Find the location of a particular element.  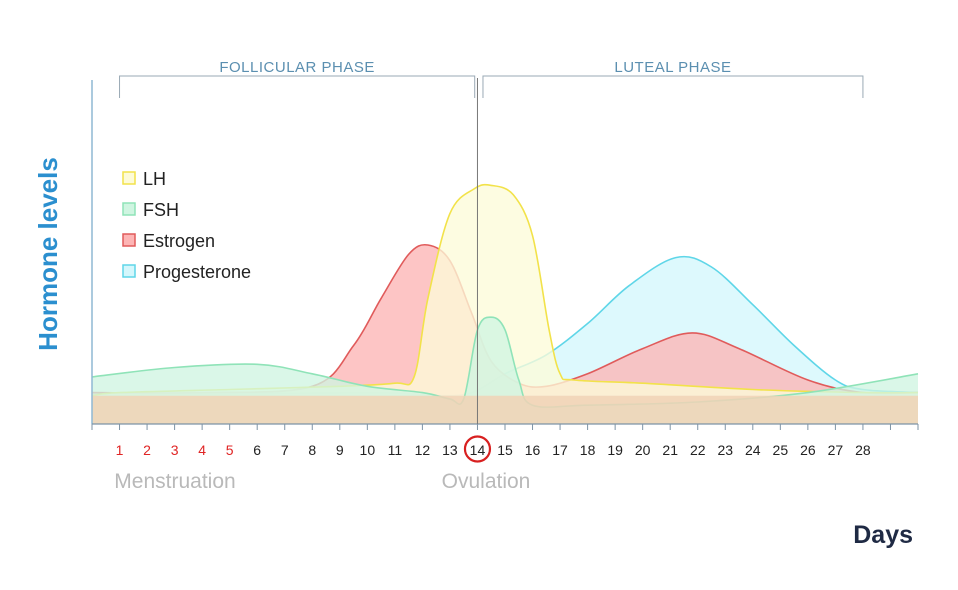

x-tick-label: 3 is located at coordinates (175, 450).